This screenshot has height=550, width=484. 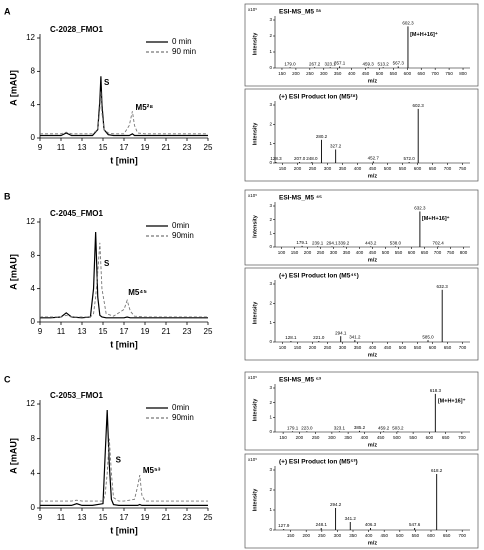 What do you see at coordinates (82, 331) in the screenshot?
I see `x-tick-label: 13` at bounding box center [82, 331].